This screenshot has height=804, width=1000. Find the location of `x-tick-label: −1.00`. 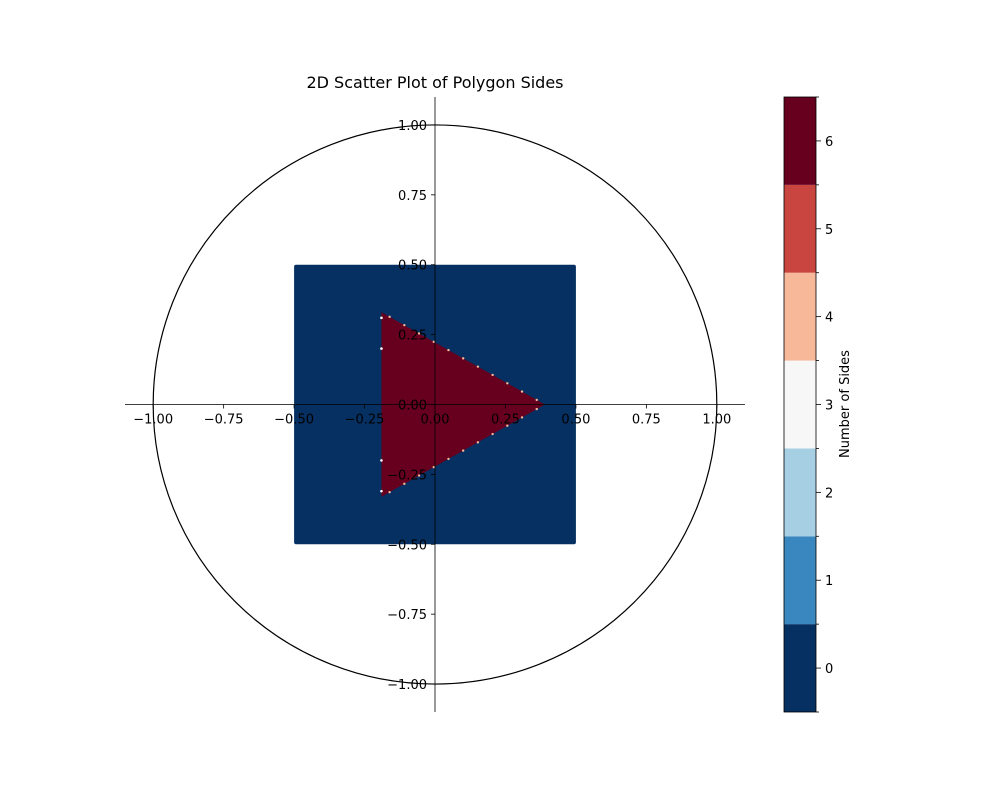

x-tick-label: −1.00 is located at coordinates (153, 420).